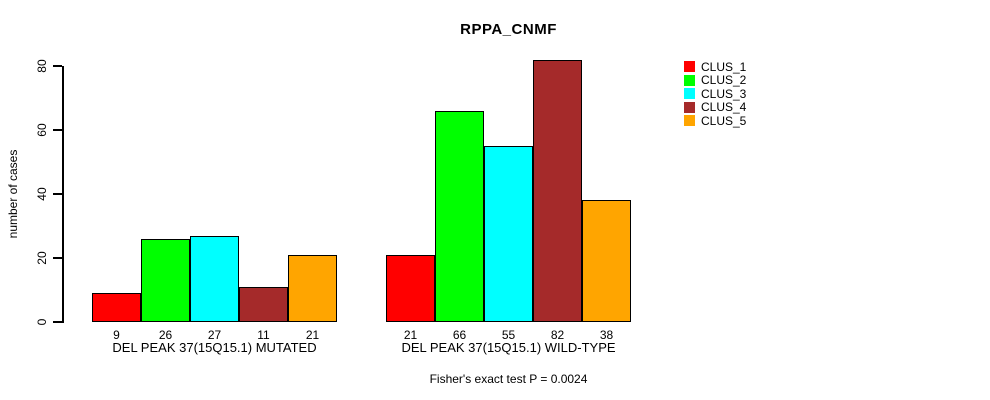  I want to click on legend-label: CLUS_1, so click(724, 66).